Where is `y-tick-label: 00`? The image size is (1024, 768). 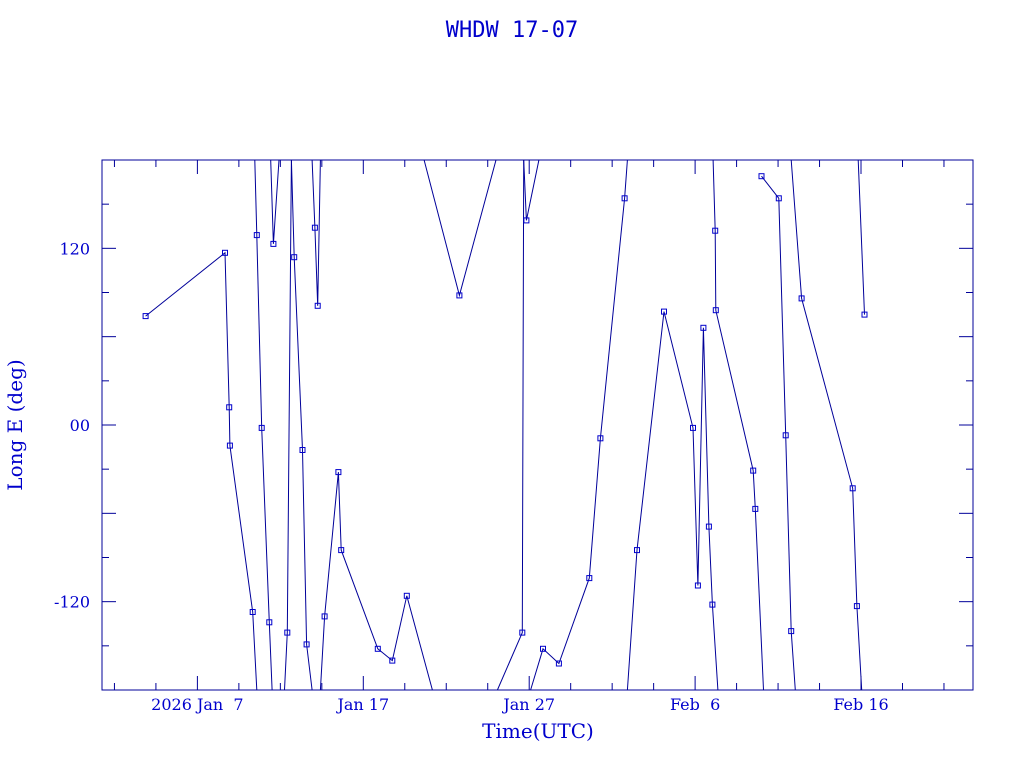 y-tick-label: 00 is located at coordinates (80, 425).